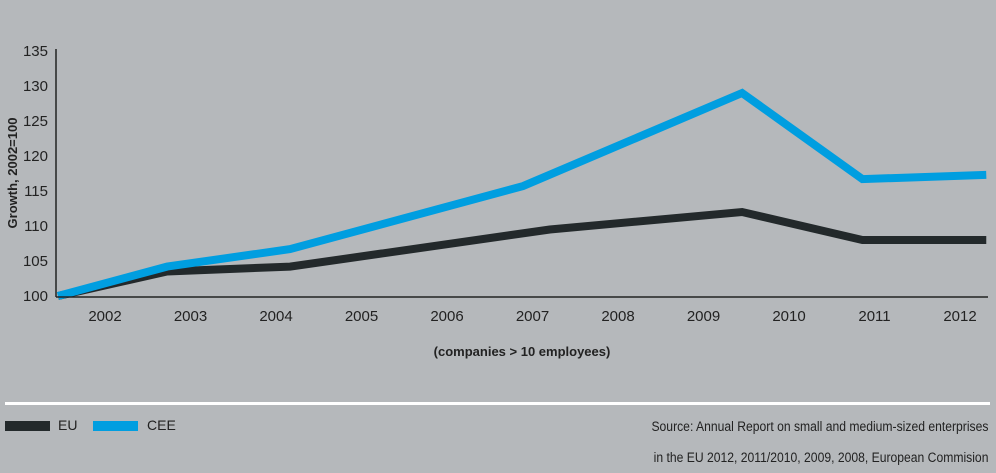  What do you see at coordinates (788, 316) in the screenshot?
I see `x-tick-label: 2010` at bounding box center [788, 316].